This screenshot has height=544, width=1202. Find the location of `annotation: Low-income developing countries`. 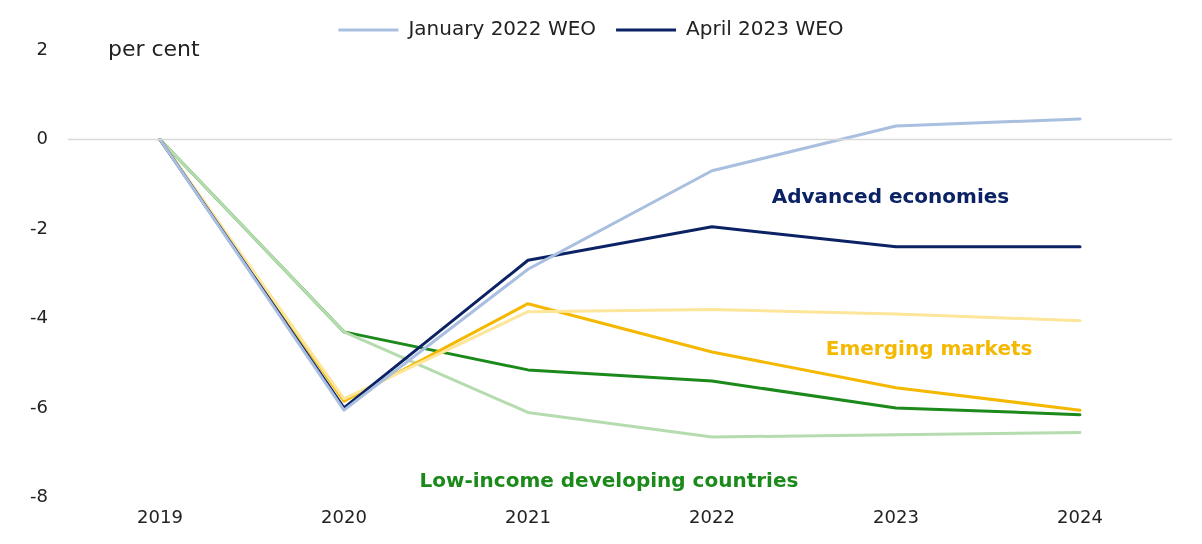

annotation: Low-income developing countries is located at coordinates (609, 479).